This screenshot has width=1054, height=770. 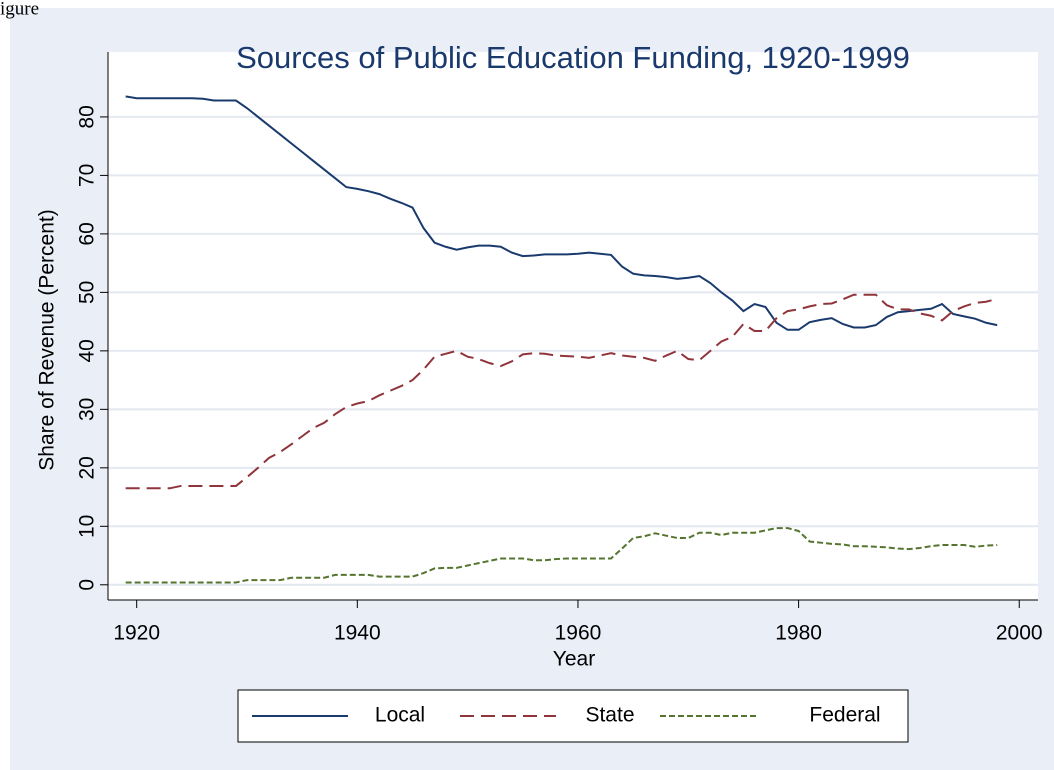 I want to click on legend-label: Federal, so click(x=844, y=715).